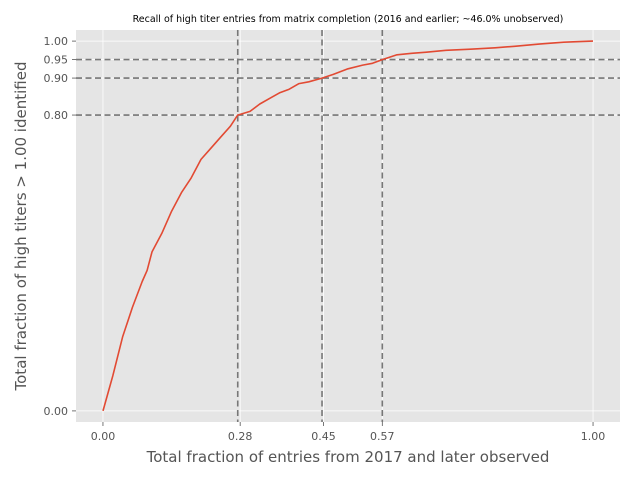 This screenshot has width=640, height=480. I want to click on y-tick-label-1: 0.80, so click(56, 115).